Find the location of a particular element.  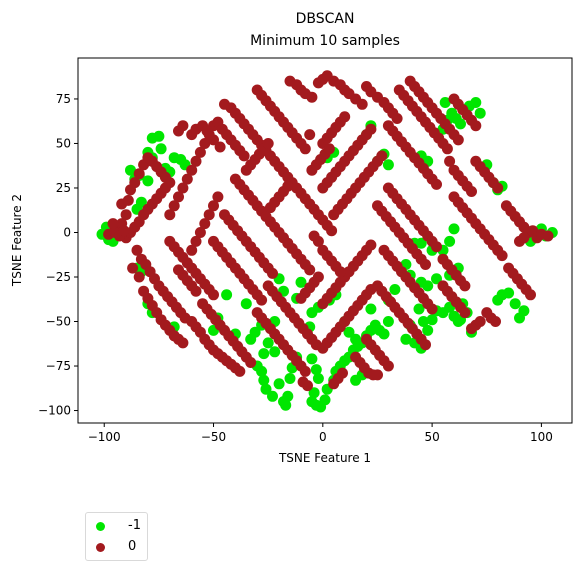

y-tick-label: −50 is located at coordinates (58, 322).